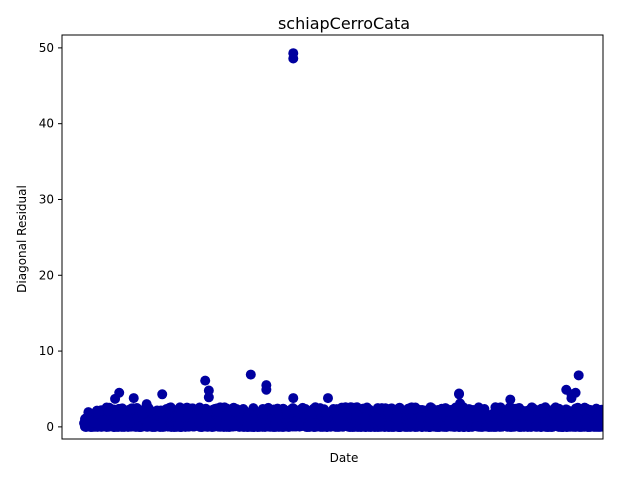  What do you see at coordinates (344, 458) in the screenshot?
I see `x-axis-label: Date` at bounding box center [344, 458].